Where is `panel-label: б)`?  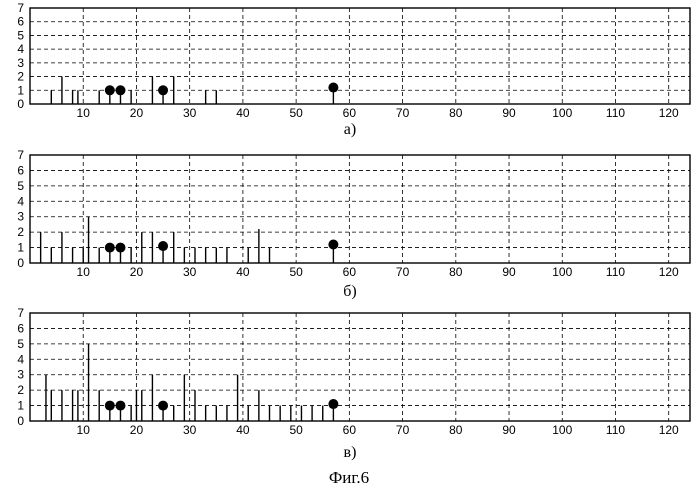
panel-label: б) is located at coordinates (349, 291).